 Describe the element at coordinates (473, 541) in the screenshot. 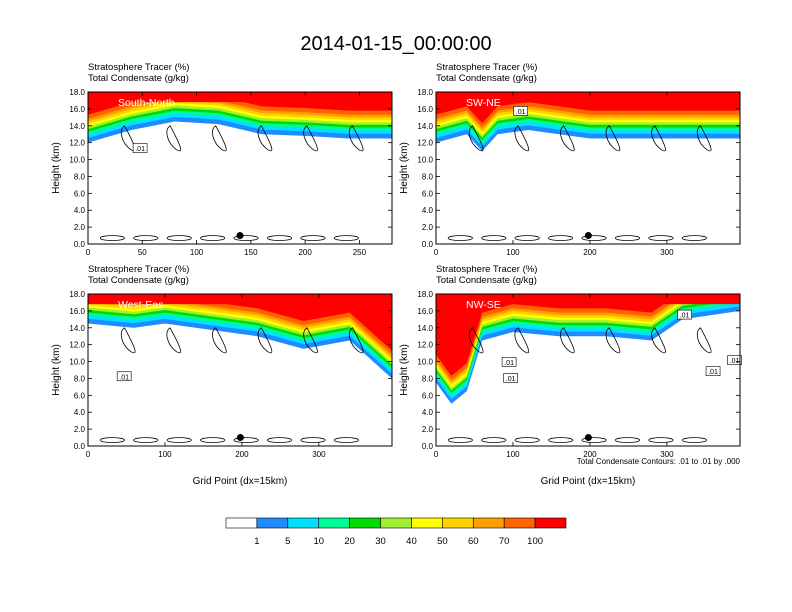

I see `colorbar-label: 60` at that location.